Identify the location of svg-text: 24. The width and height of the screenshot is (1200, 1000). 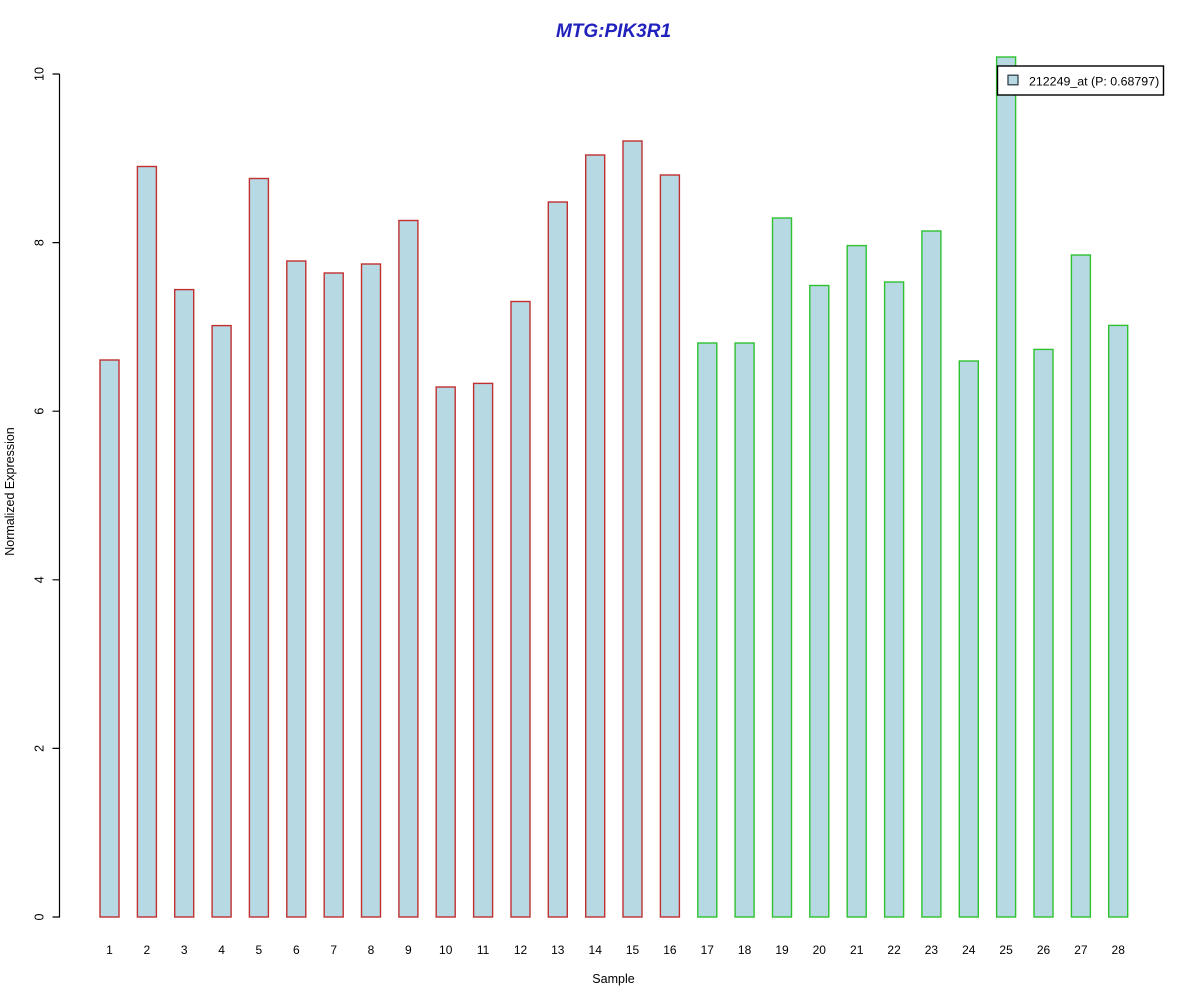
(969, 950).